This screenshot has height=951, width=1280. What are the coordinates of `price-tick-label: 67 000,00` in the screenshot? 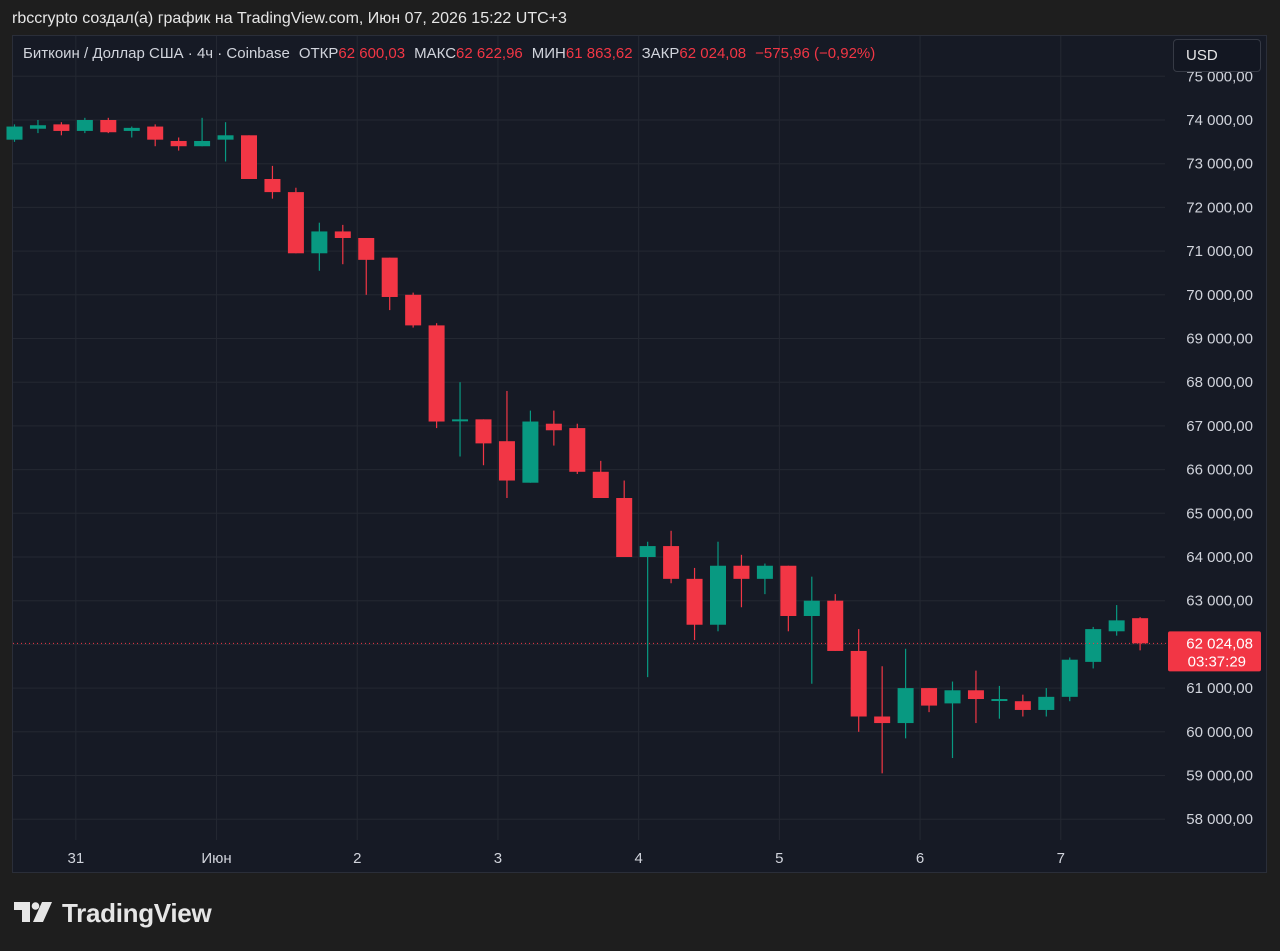 It's located at (1219, 426).